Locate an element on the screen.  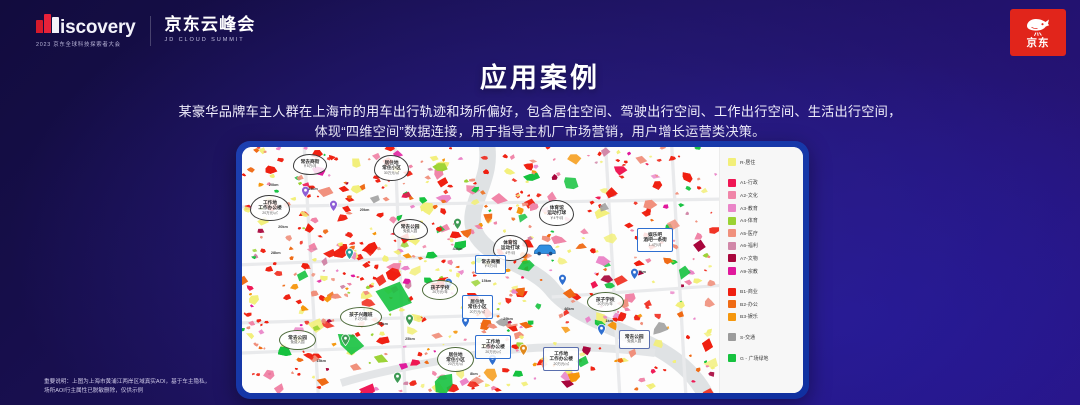
disclaimer-text-2: 场所AOI行主属性已脱敏删除，仅供示例 is located at coordinates (94, 391).